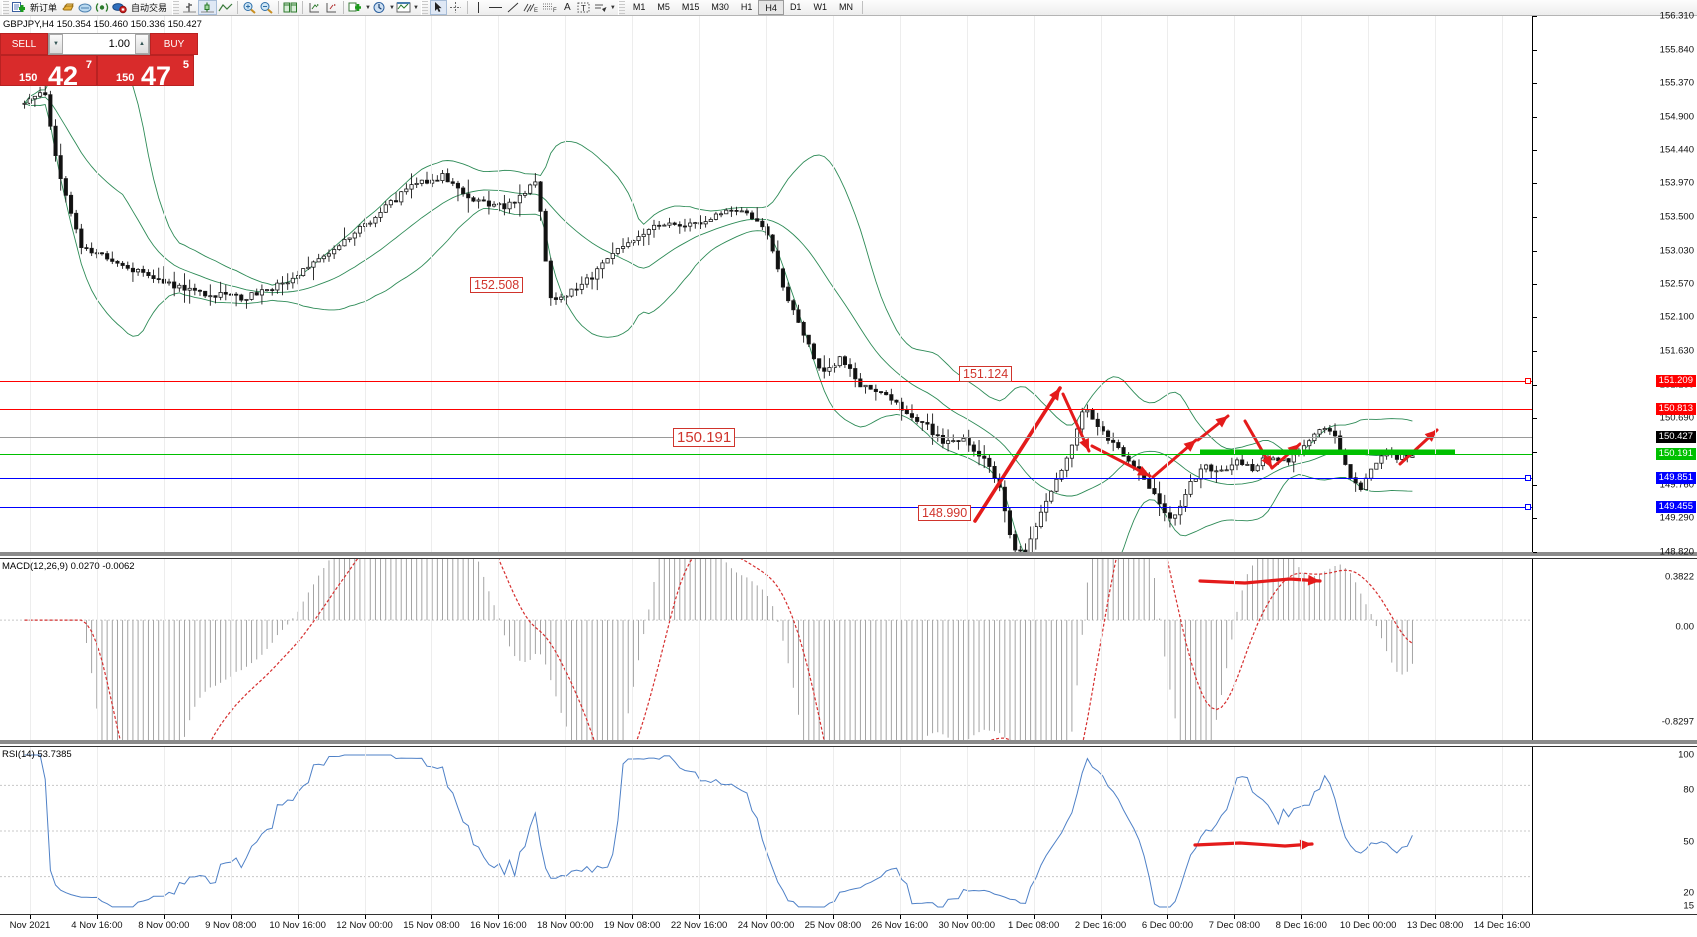 The image size is (1697, 937). Describe the element at coordinates (495, 7) in the screenshot. I see `horizontal-line-icon` at that location.